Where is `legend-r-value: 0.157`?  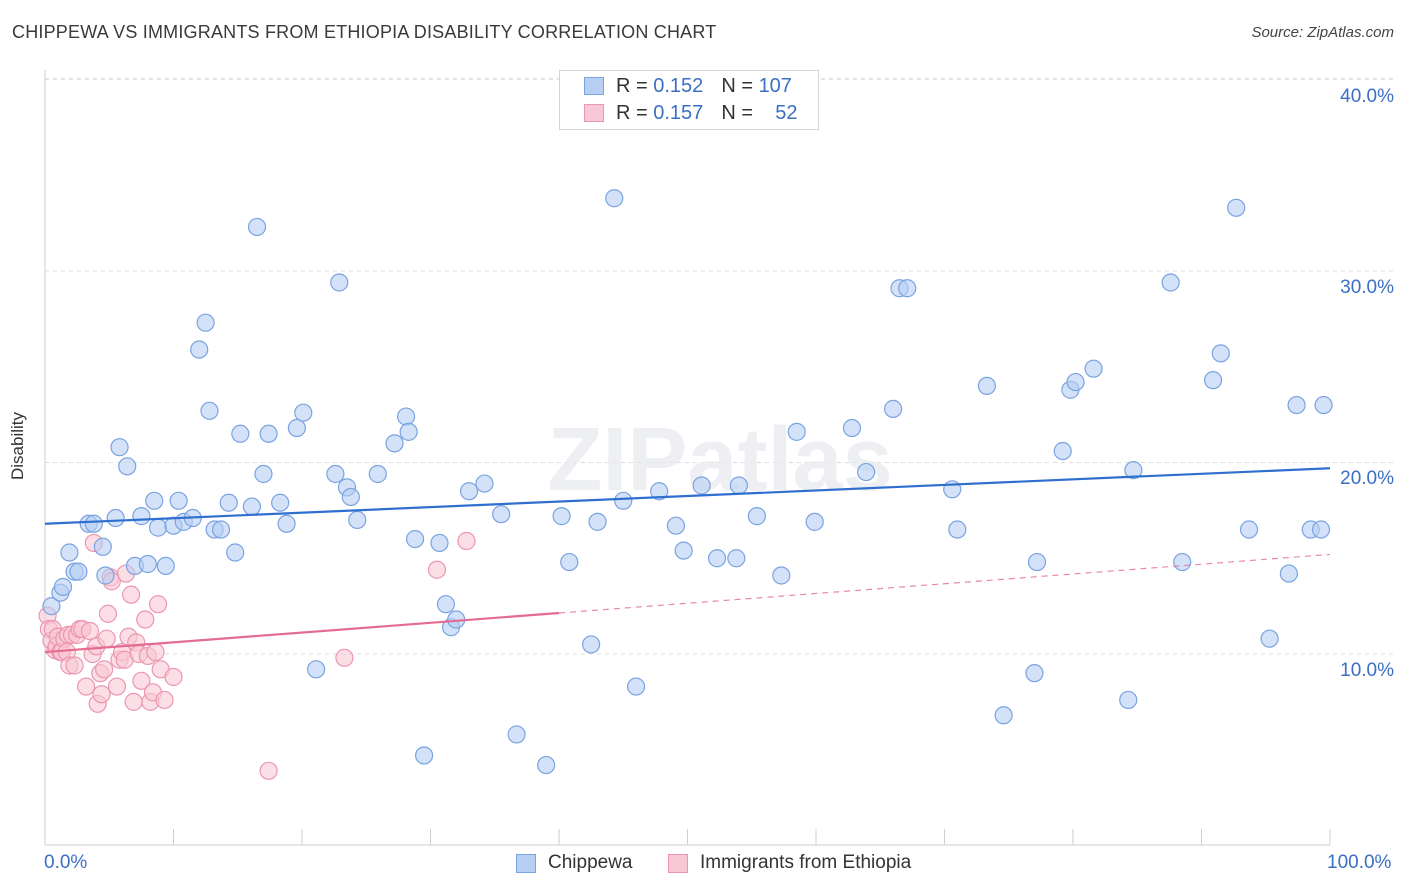
legend-r-value: 0.157 is located at coordinates (678, 112).